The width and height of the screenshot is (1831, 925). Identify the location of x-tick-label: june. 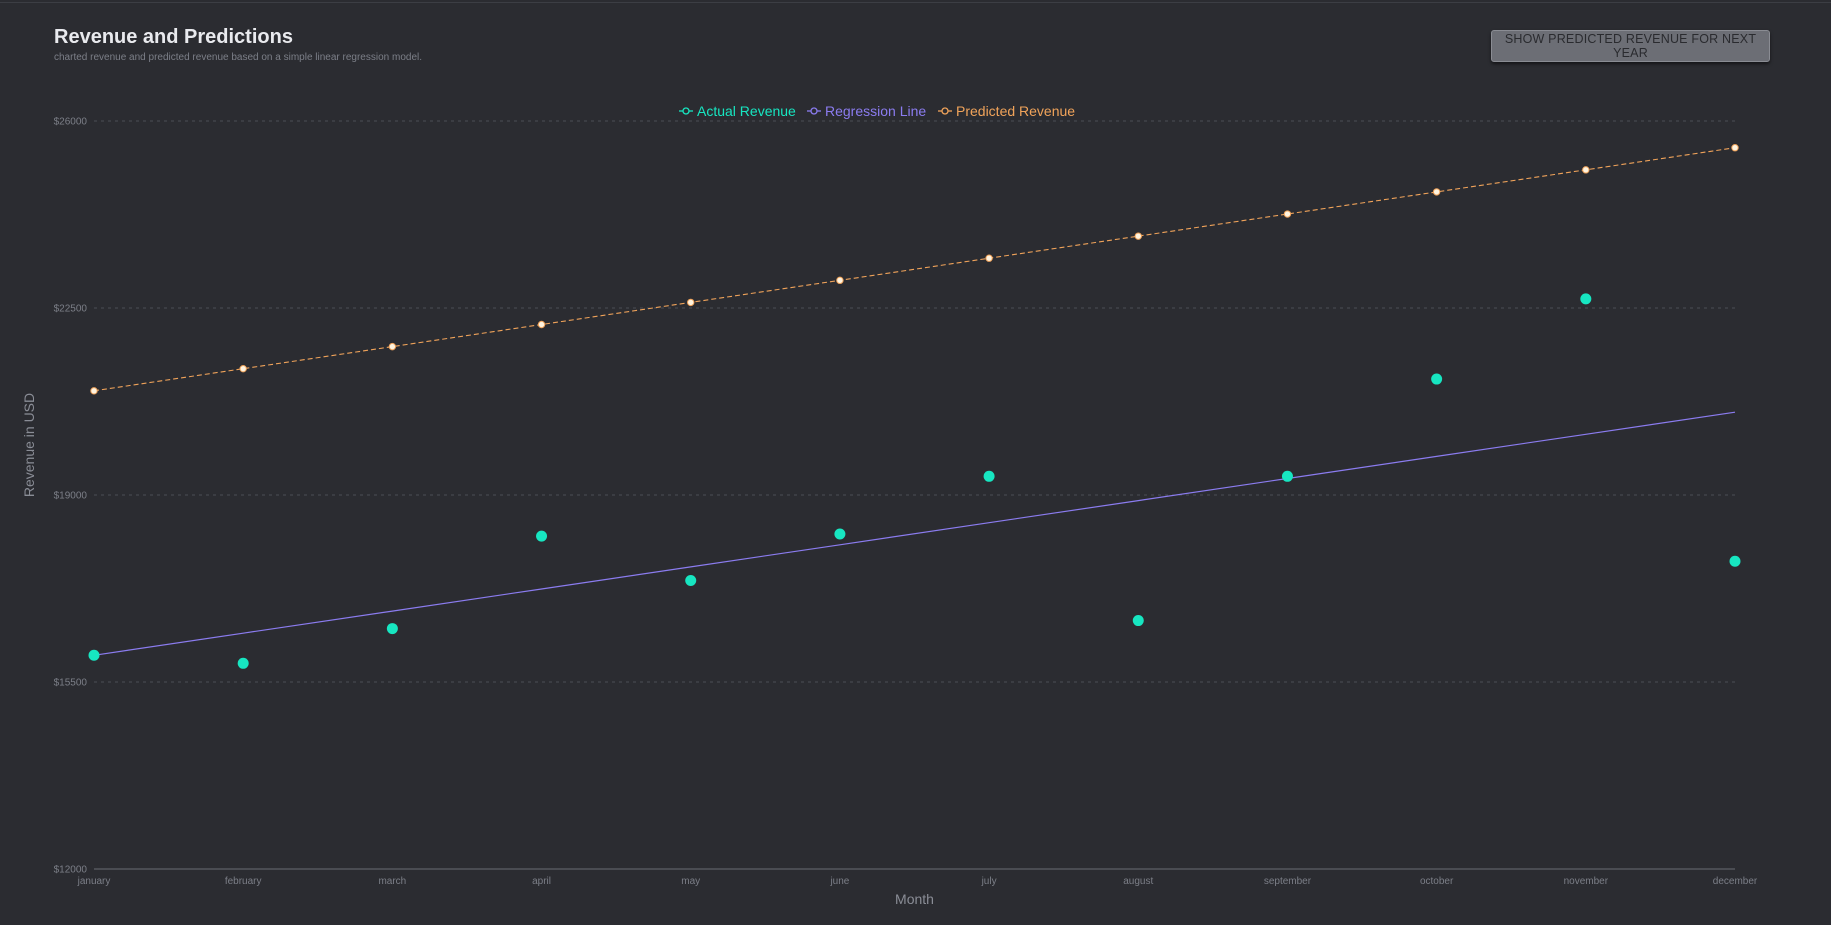
(839, 881).